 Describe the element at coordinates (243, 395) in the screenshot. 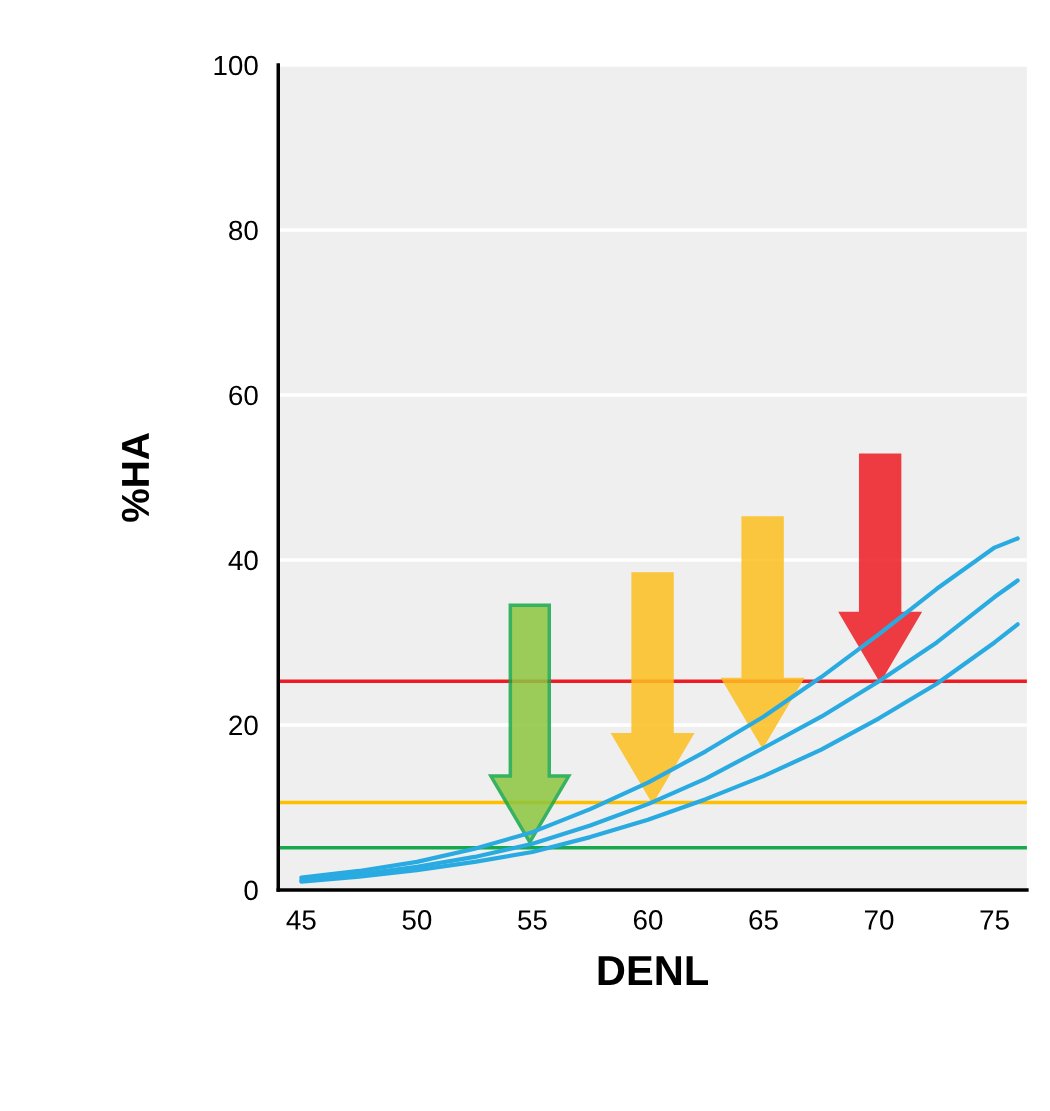

I see `y-tick-label: 60` at that location.